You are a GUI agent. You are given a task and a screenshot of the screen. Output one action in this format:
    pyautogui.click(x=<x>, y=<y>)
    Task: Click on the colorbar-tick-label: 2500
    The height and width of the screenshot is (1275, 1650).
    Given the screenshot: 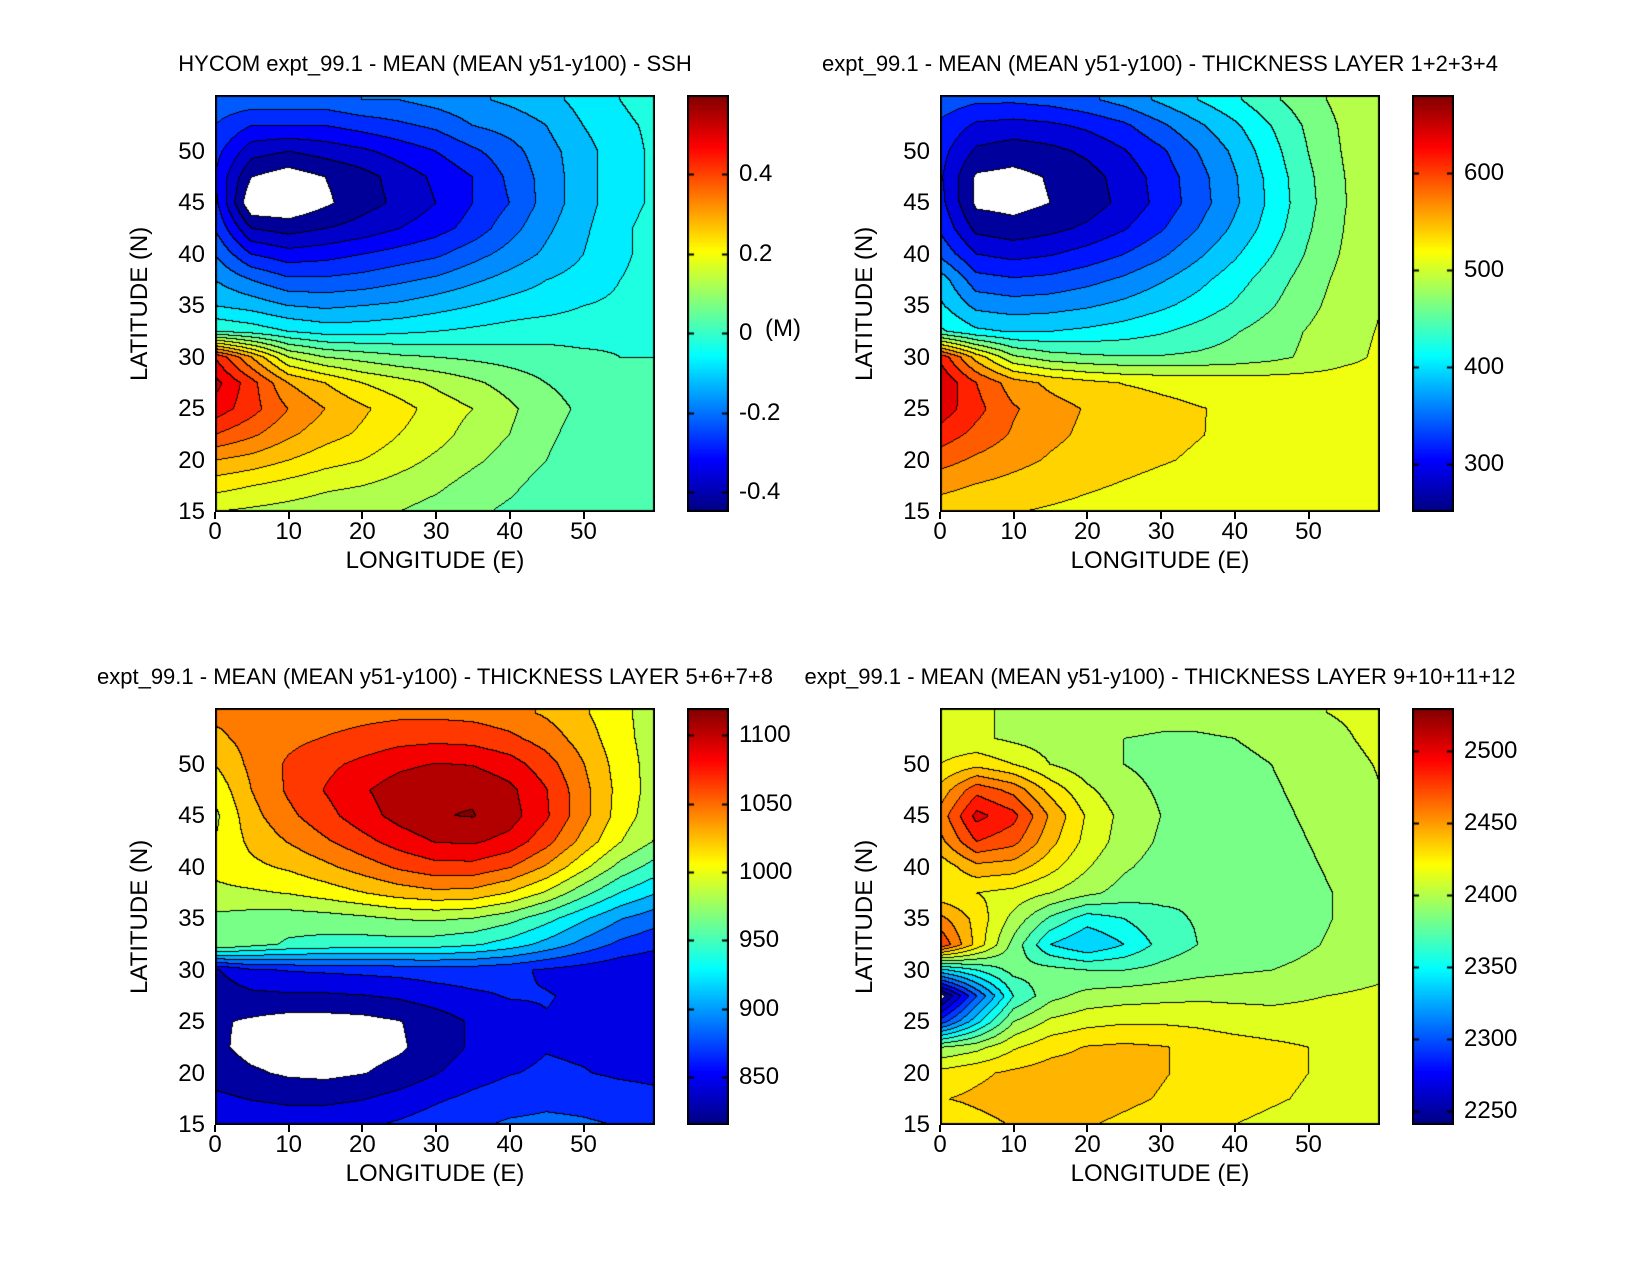 What is the action you would take?
    pyautogui.click(x=1491, y=751)
    